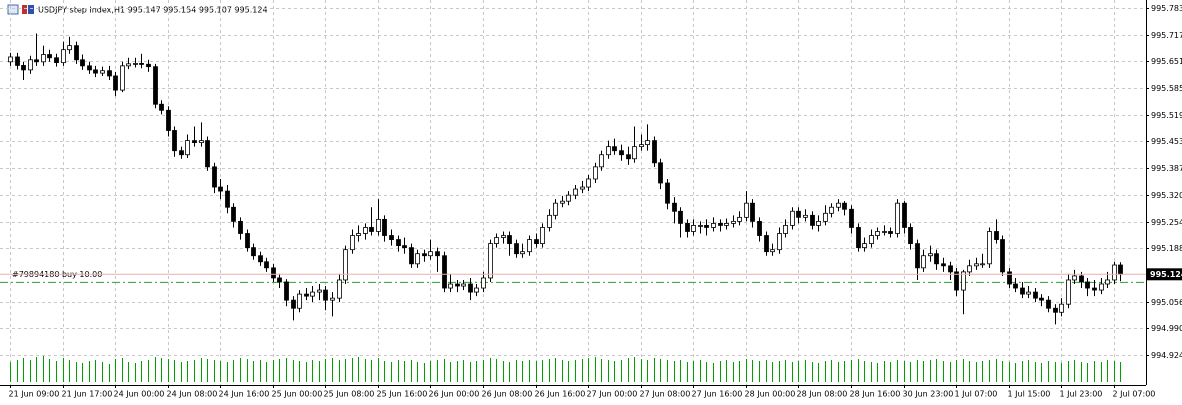 Image resolution: width=1182 pixels, height=405 pixels. I want to click on x-tick-label: 25 Jun 00:00, so click(297, 394).